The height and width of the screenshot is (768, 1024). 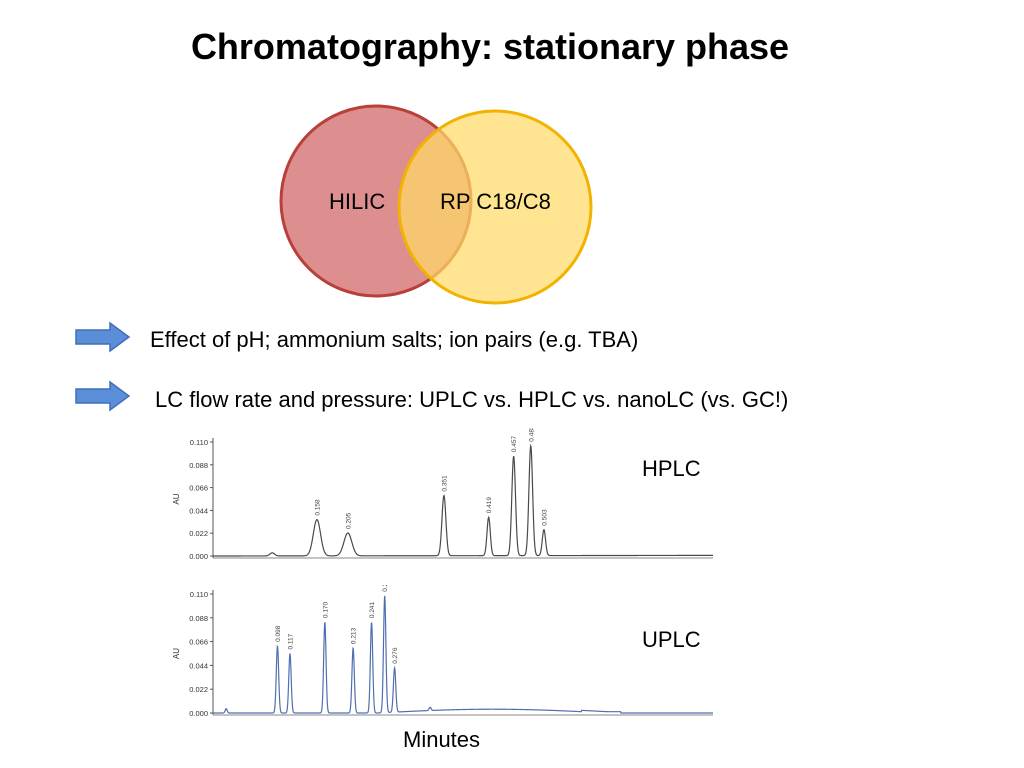 I want to click on peak-label: 0.351, so click(x=444, y=483).